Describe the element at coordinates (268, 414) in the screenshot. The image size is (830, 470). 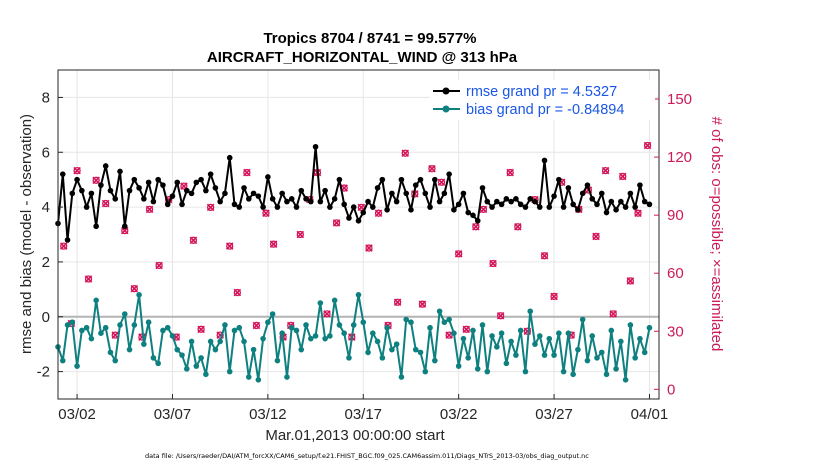
I see `x-tick-label: 03/12` at that location.